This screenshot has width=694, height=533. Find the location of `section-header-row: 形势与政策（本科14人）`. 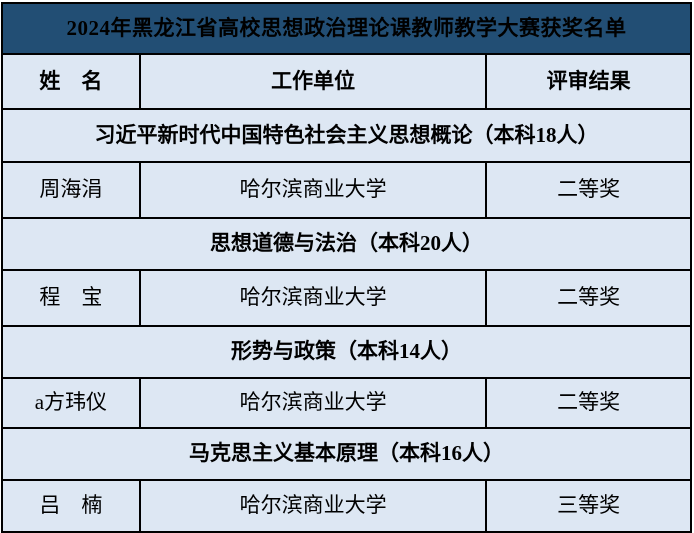

section-header-row: 形势与政策（本科14人） is located at coordinates (346, 352).